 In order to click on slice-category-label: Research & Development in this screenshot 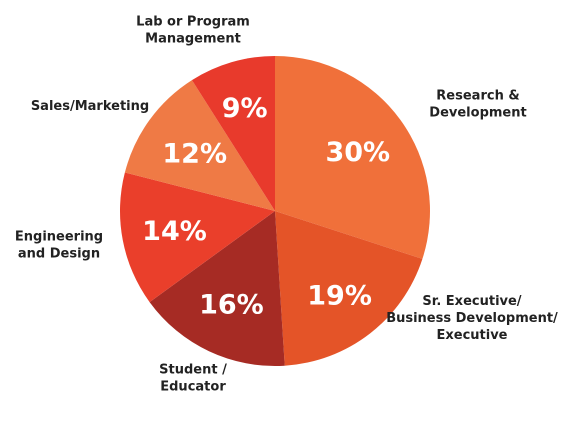, I will do `click(477, 105)`.